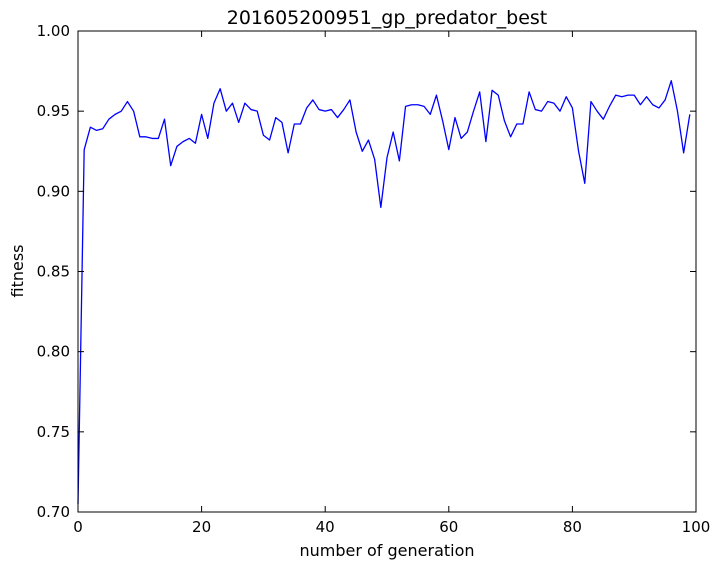 The height and width of the screenshot is (570, 723). Describe the element at coordinates (325, 527) in the screenshot. I see `x-tick-label: 40` at that location.